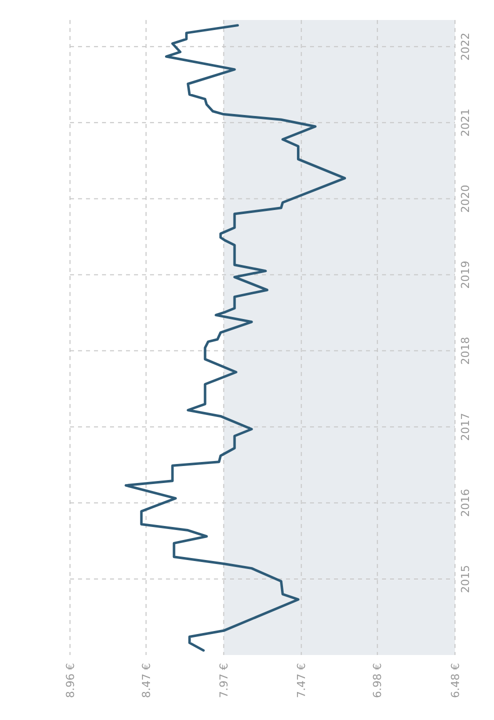 This screenshot has width=494, height=720. Describe the element at coordinates (377, 680) in the screenshot. I see `x-tick-label: 6.98 €` at that location.